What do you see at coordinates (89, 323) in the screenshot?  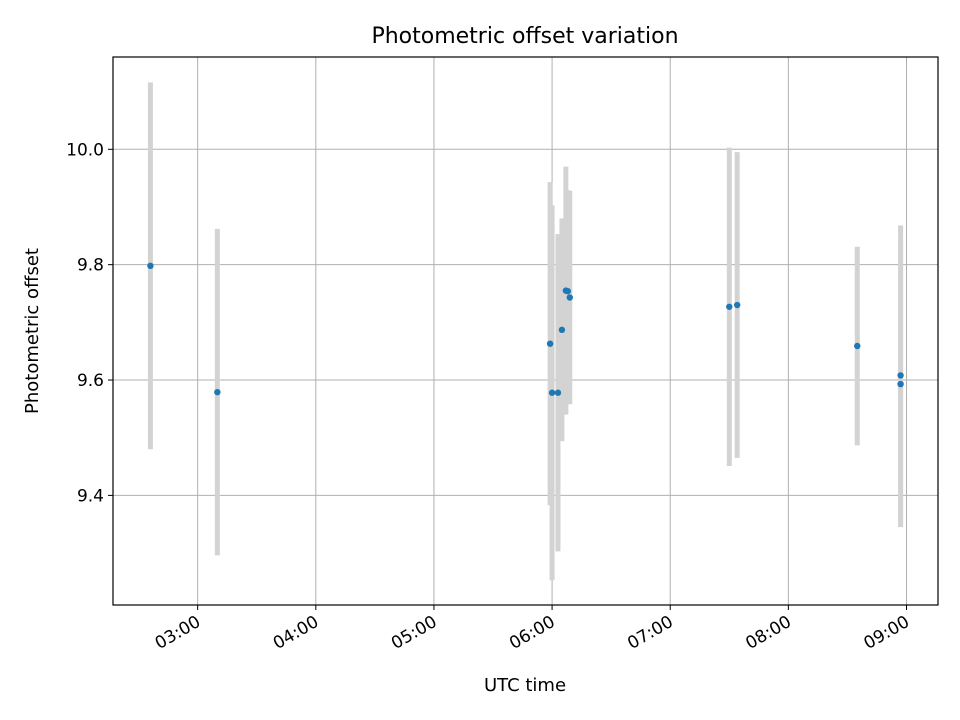 I see `y-axis-ticks: 9.4 9.6 9.8 10.0` at bounding box center [89, 323].